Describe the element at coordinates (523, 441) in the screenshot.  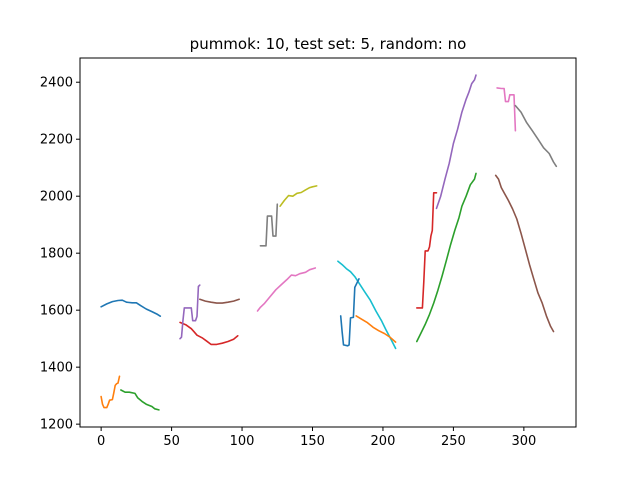
I see `x-tick-label-6: 300` at that location.